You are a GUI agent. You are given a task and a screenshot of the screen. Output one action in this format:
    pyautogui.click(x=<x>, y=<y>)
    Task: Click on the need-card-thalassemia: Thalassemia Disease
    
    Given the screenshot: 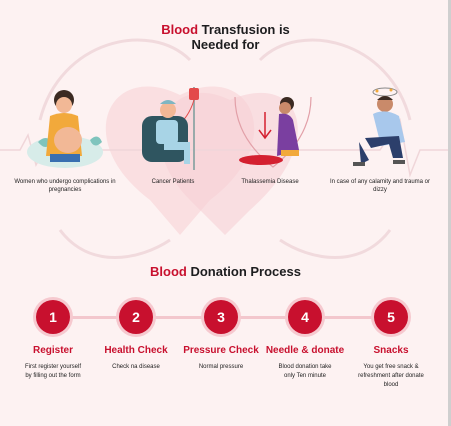 What is the action you would take?
    pyautogui.click(x=270, y=134)
    